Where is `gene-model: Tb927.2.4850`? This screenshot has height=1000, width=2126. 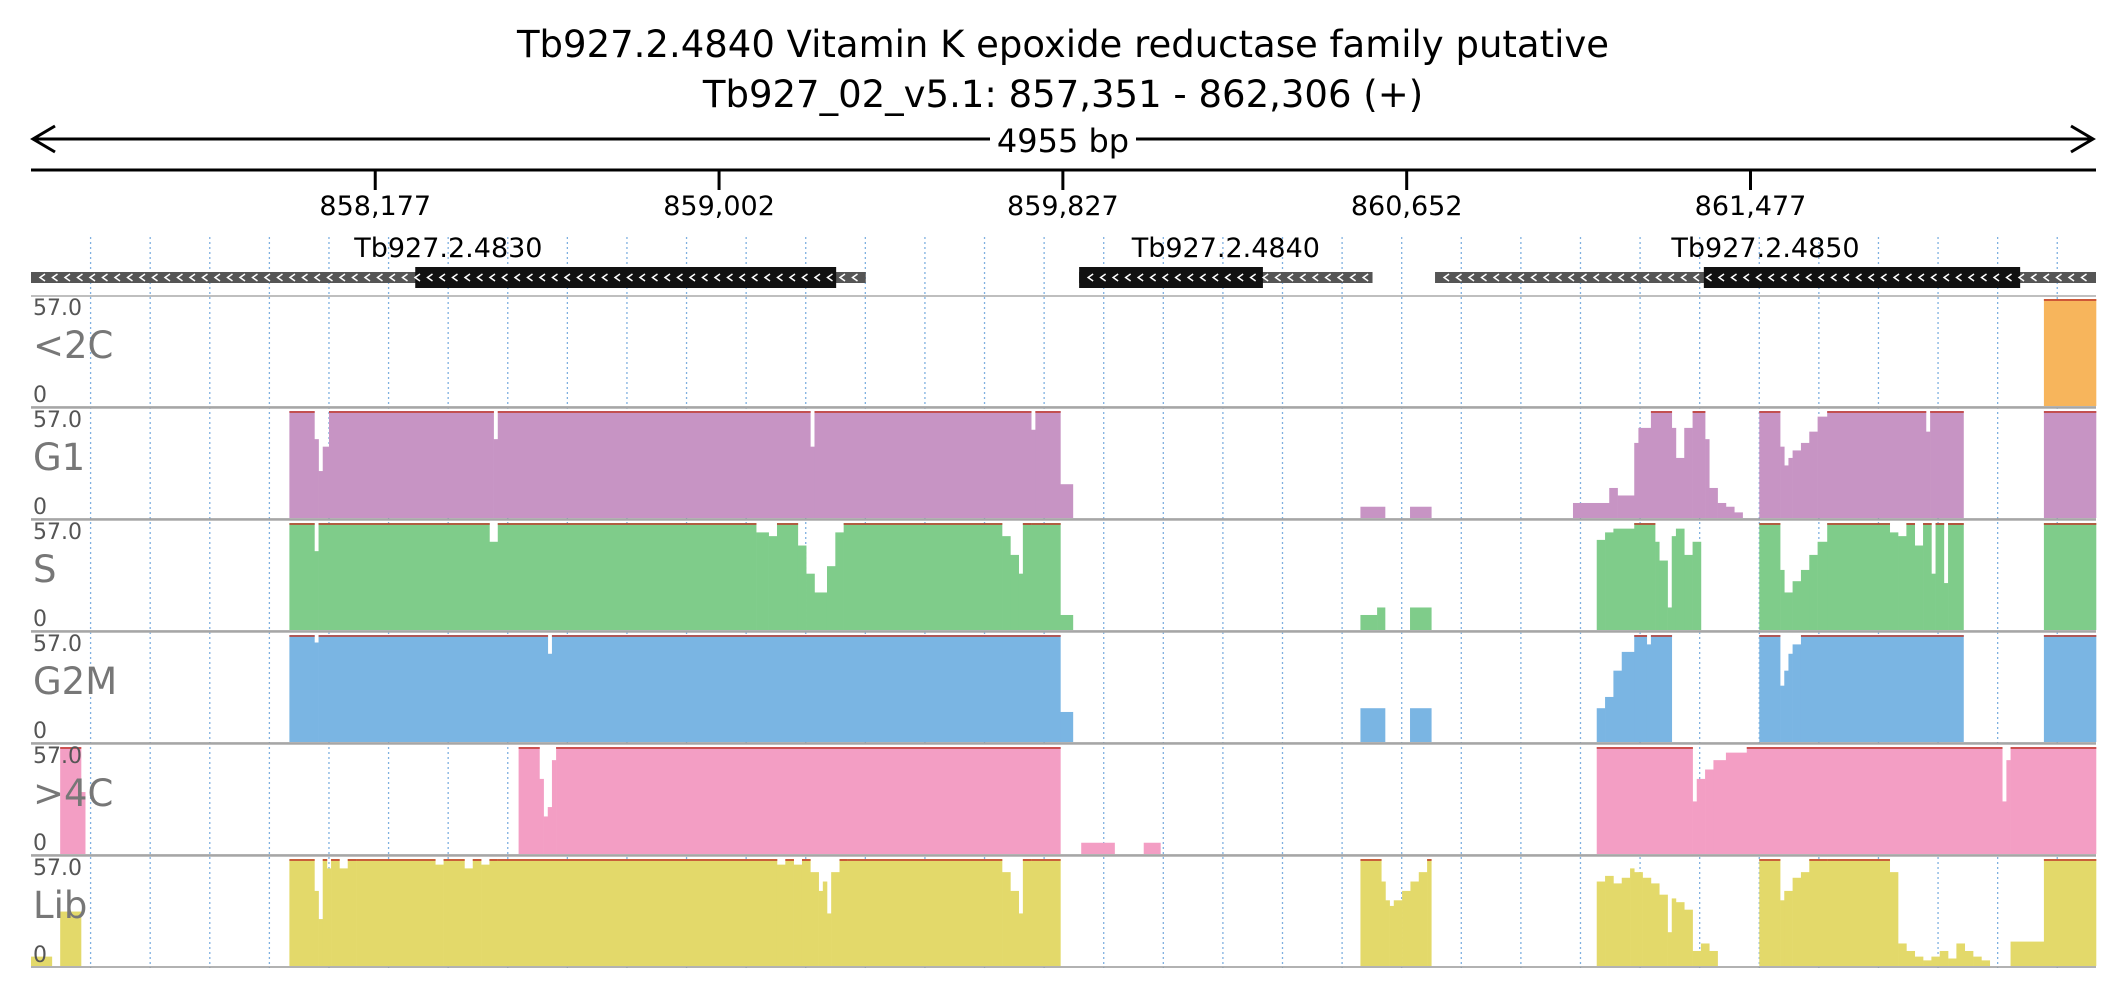
gene-model: Tb927.2.4850 is located at coordinates (1765, 260).